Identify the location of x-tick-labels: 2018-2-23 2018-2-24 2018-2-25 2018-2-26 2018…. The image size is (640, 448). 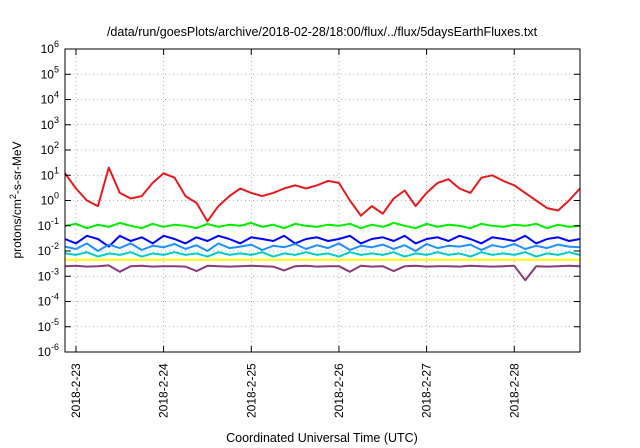
(295, 390).